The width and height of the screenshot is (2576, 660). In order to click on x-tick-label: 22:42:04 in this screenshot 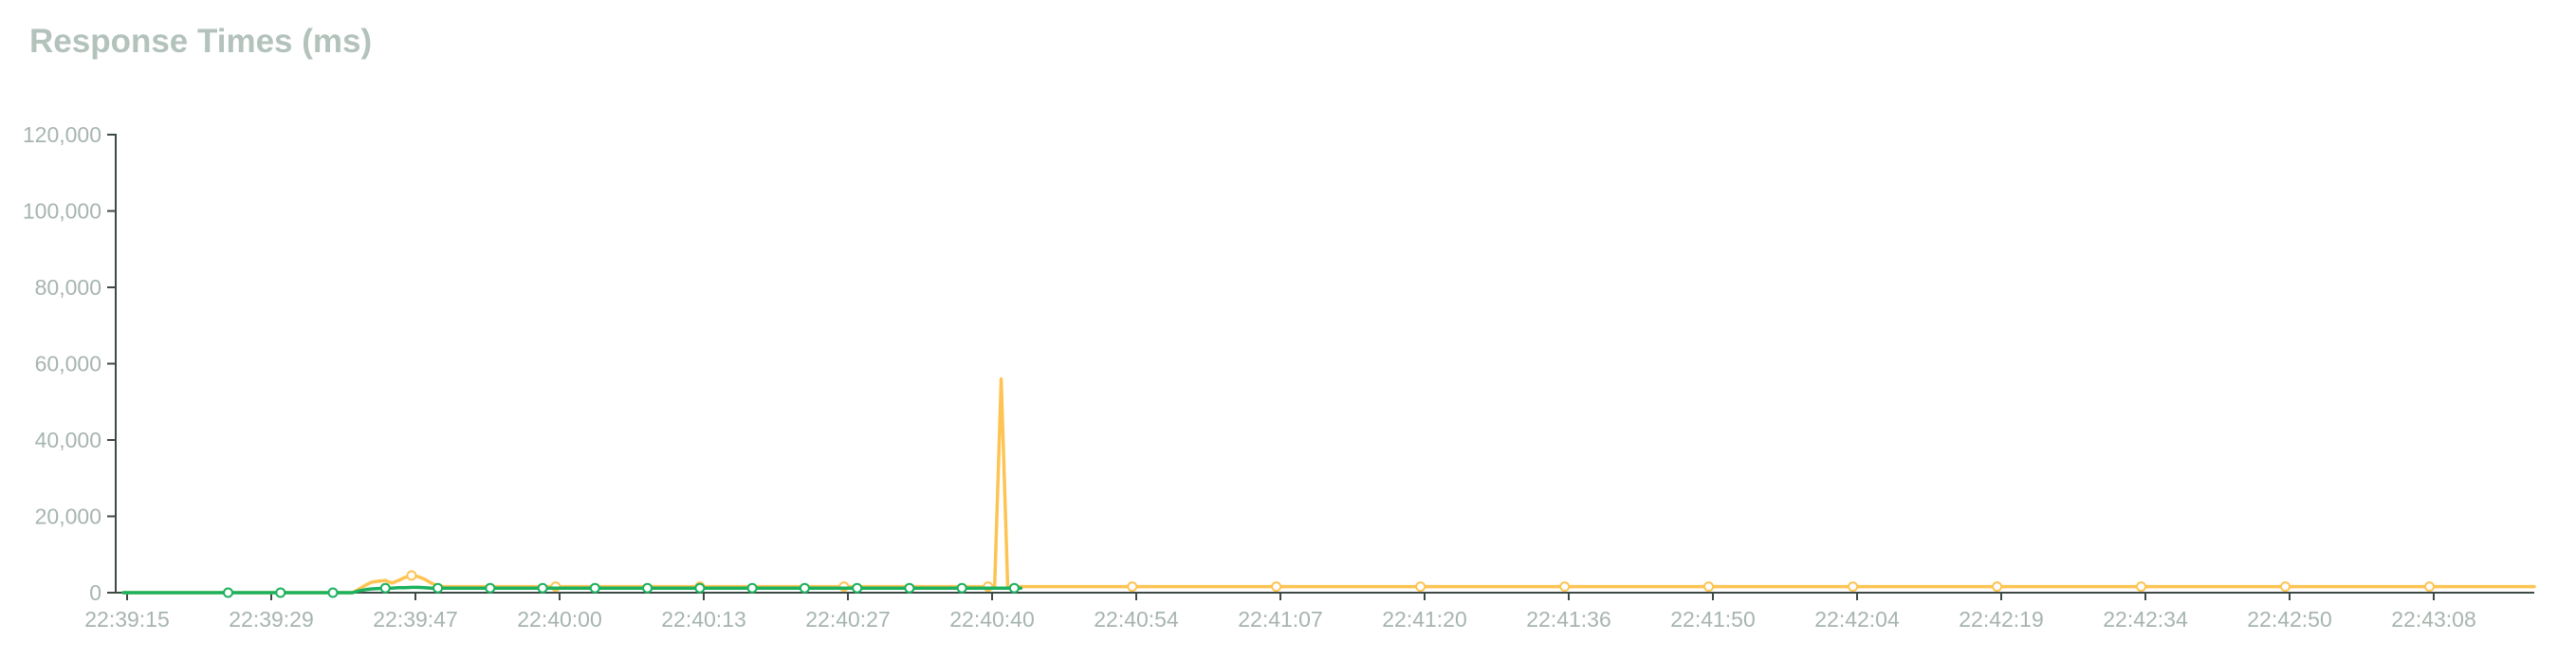, I will do `click(1857, 619)`.